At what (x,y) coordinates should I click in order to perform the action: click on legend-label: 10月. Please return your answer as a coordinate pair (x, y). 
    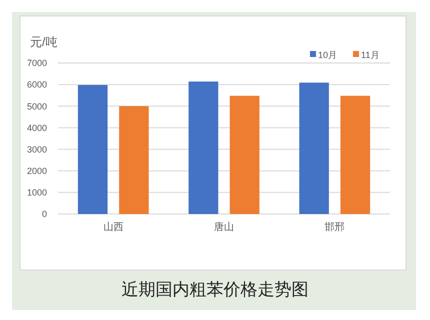
    Looking at the image, I should click on (328, 55).